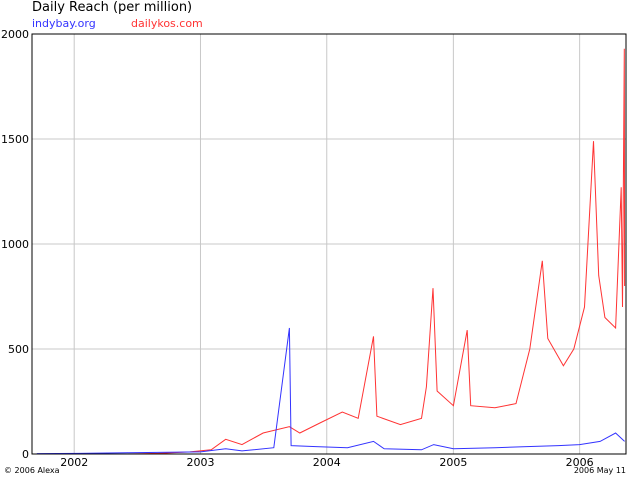  Describe the element at coordinates (580, 462) in the screenshot. I see `x-tick-label: 2006` at that location.